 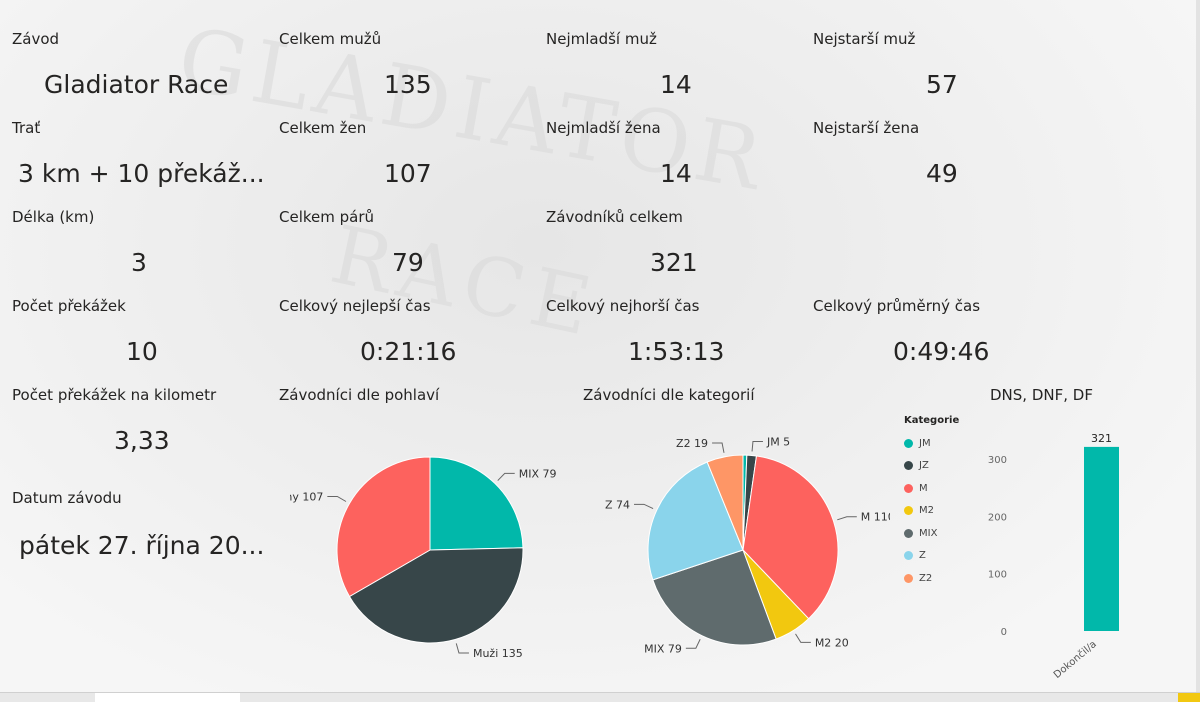 I want to click on card-label: Nejmladší žena, so click(x=603, y=128).